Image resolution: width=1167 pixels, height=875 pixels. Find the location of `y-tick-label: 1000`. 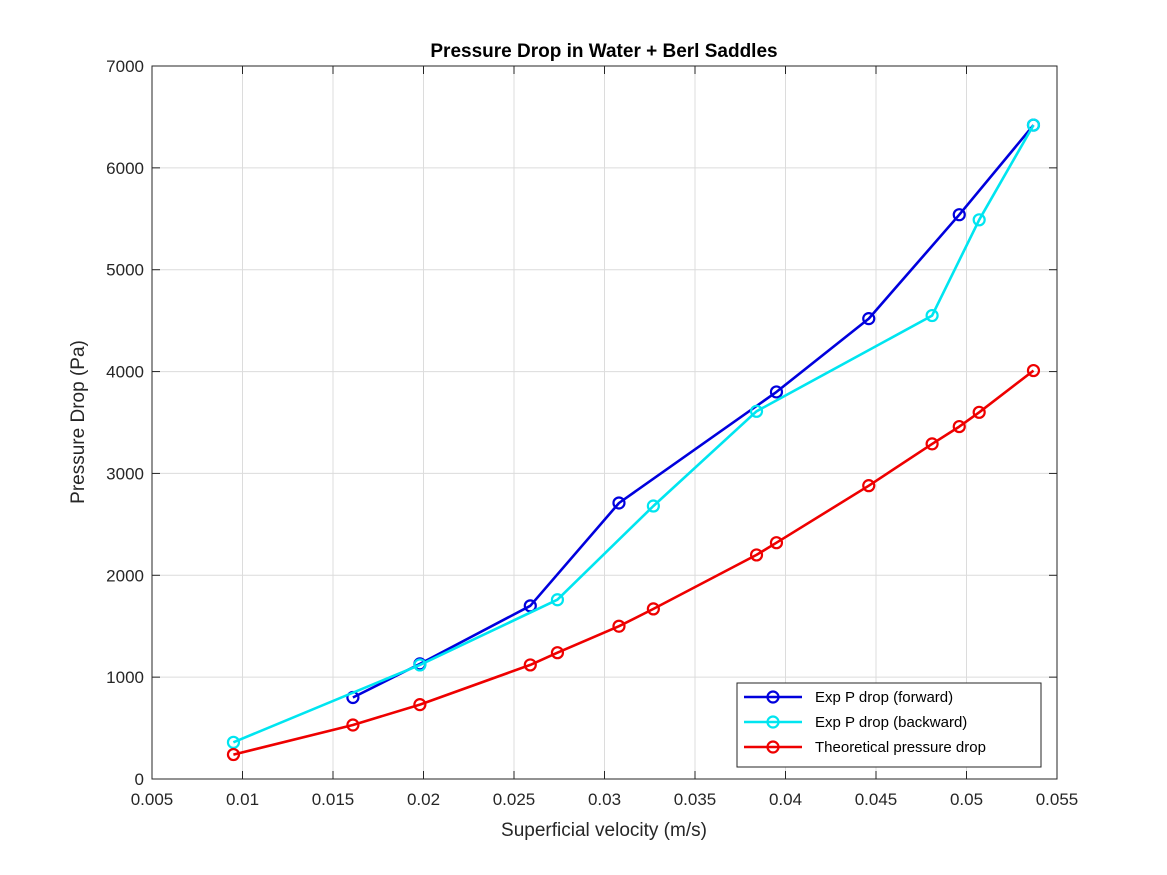

y-tick-label: 1000 is located at coordinates (125, 677).